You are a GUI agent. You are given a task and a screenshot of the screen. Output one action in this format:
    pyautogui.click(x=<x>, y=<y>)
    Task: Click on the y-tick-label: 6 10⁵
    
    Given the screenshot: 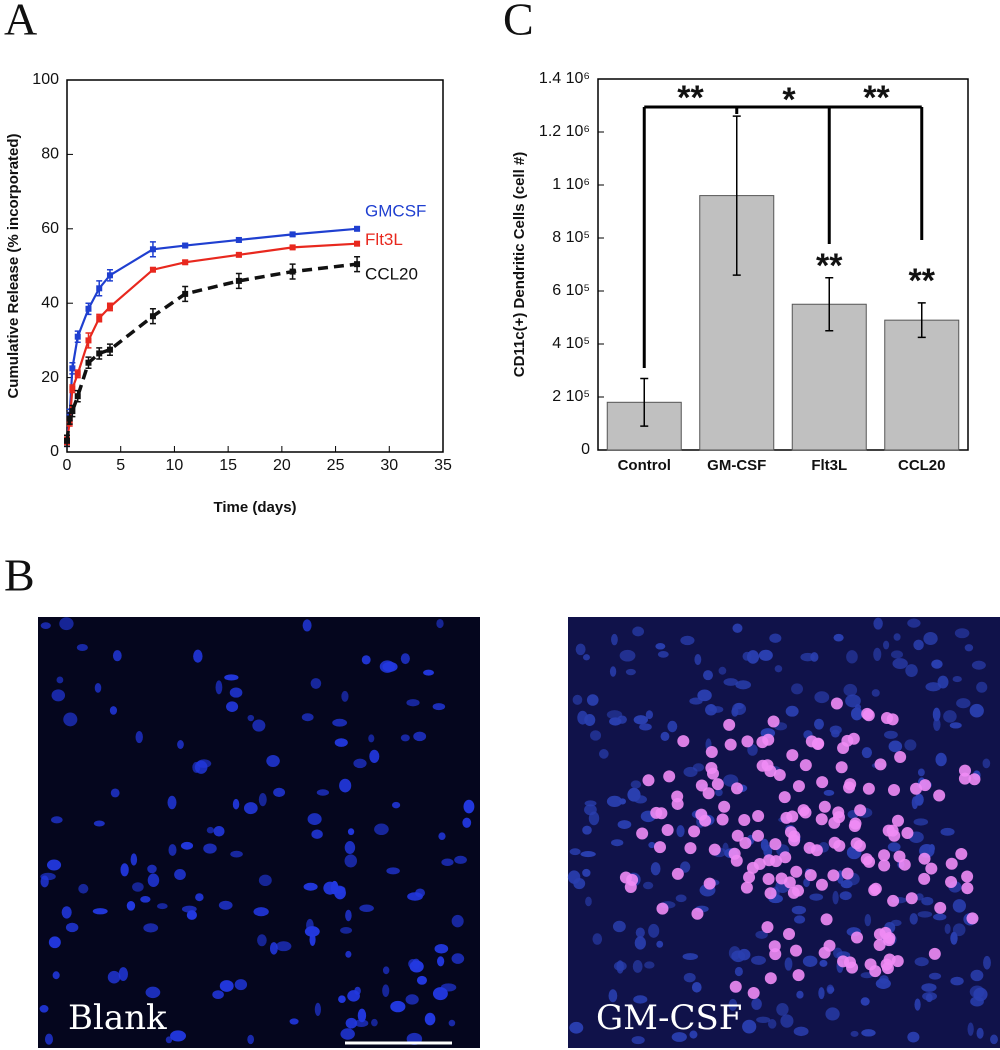 What is the action you would take?
    pyautogui.click(x=571, y=290)
    